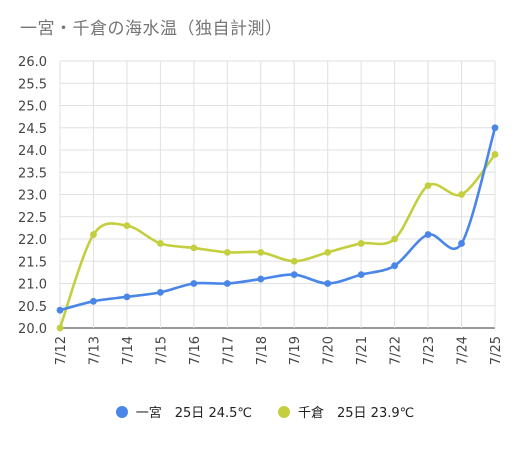 This screenshot has width=530, height=450. Describe the element at coordinates (284, 411) in the screenshot. I see `legend-swatch-chikura` at that location.